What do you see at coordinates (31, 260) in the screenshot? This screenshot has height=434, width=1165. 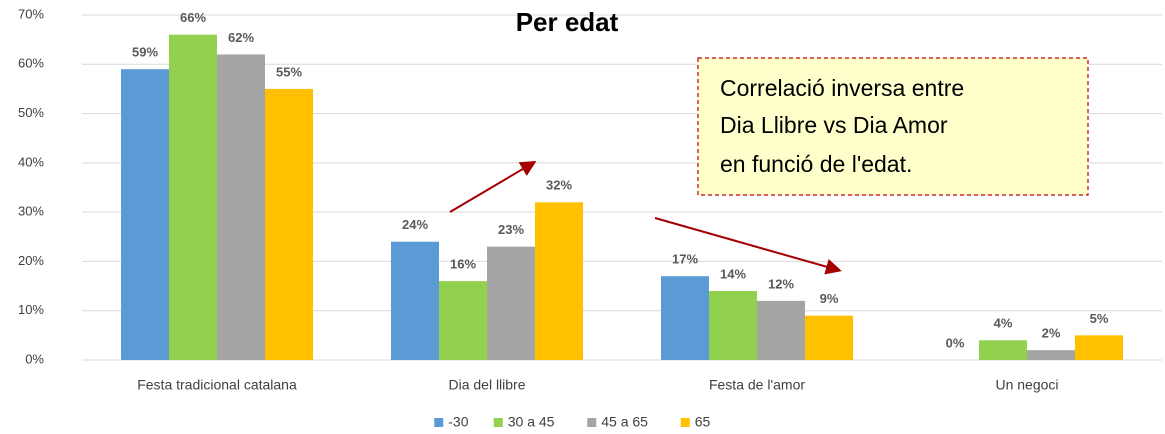 I see `y-tick-label: 20%` at bounding box center [31, 260].